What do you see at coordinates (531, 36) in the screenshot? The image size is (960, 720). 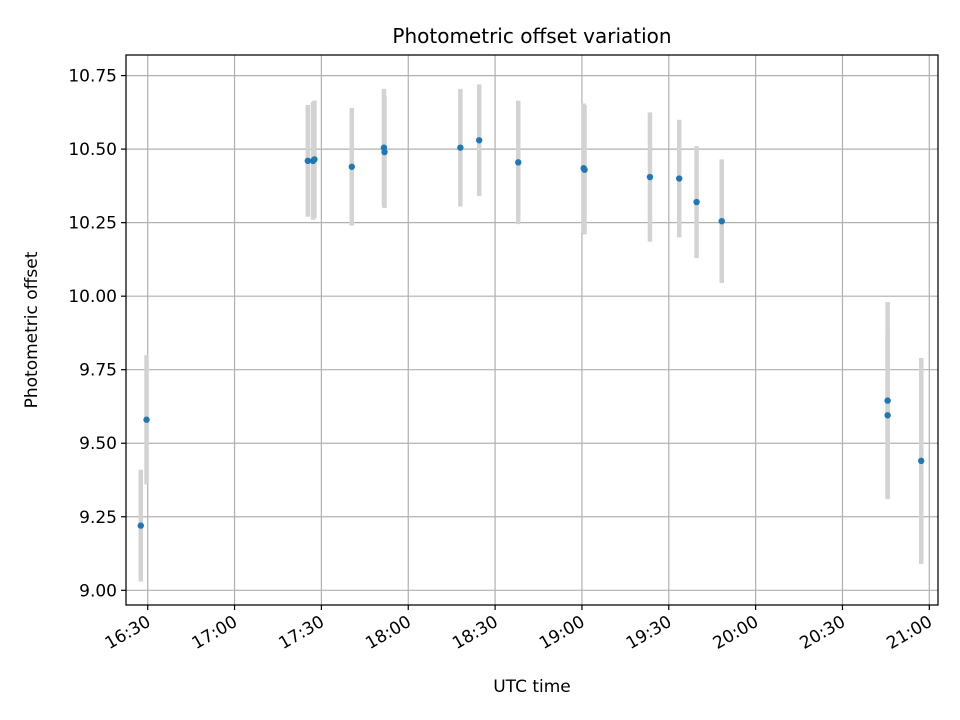 I see `chart-title: Photometric offset variation` at bounding box center [531, 36].